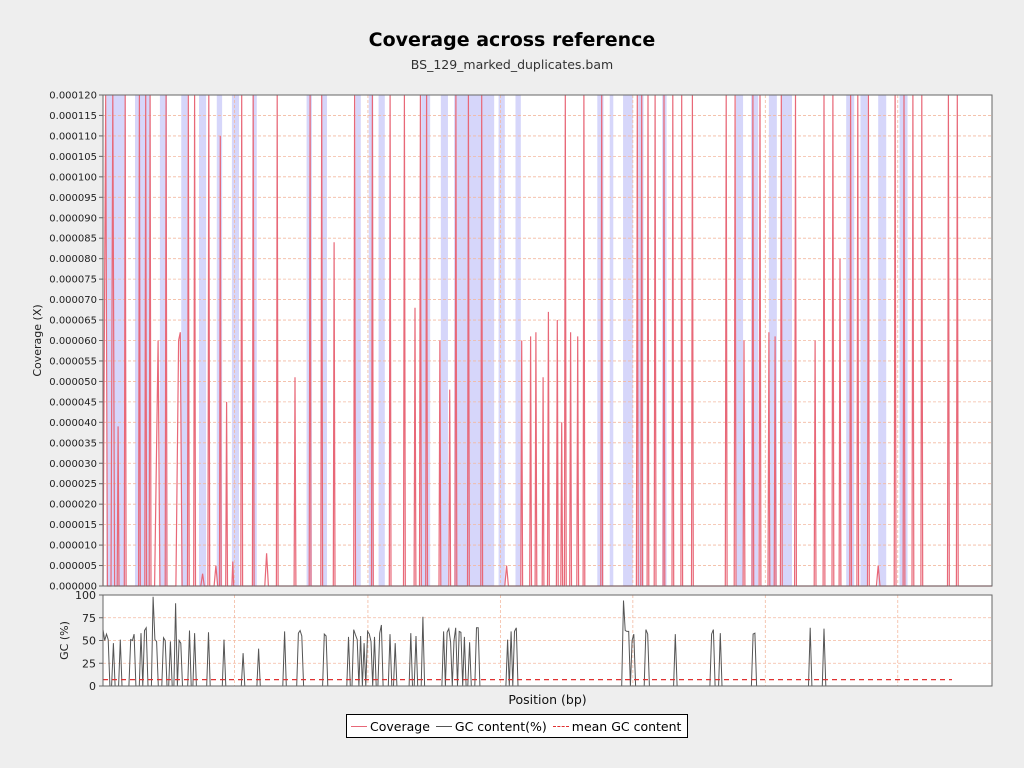 The image size is (1024, 768). I want to click on coverage-y-tick-label: 0.000015, so click(73, 525).